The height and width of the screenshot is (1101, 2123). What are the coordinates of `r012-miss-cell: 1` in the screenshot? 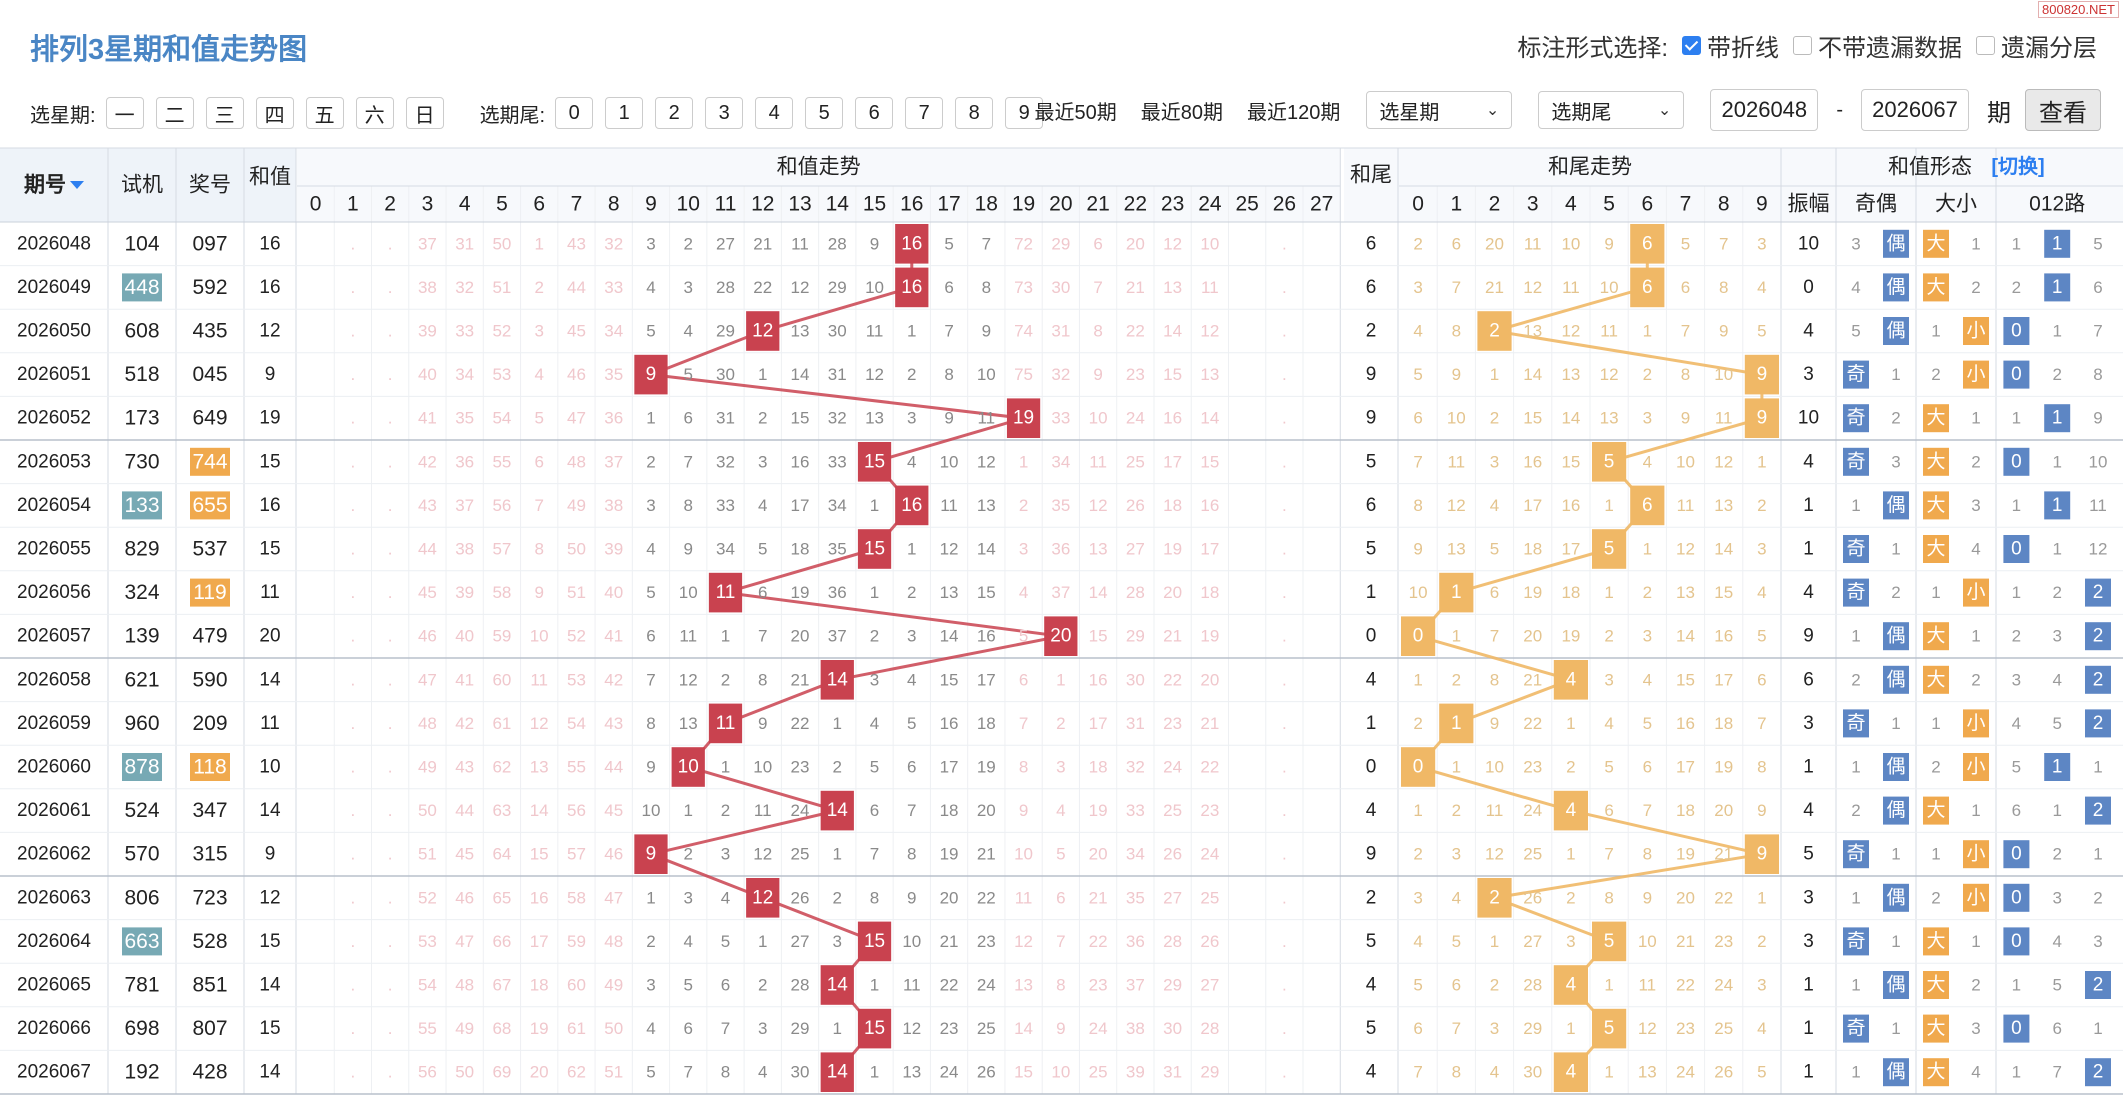 It's located at (2097, 1028).